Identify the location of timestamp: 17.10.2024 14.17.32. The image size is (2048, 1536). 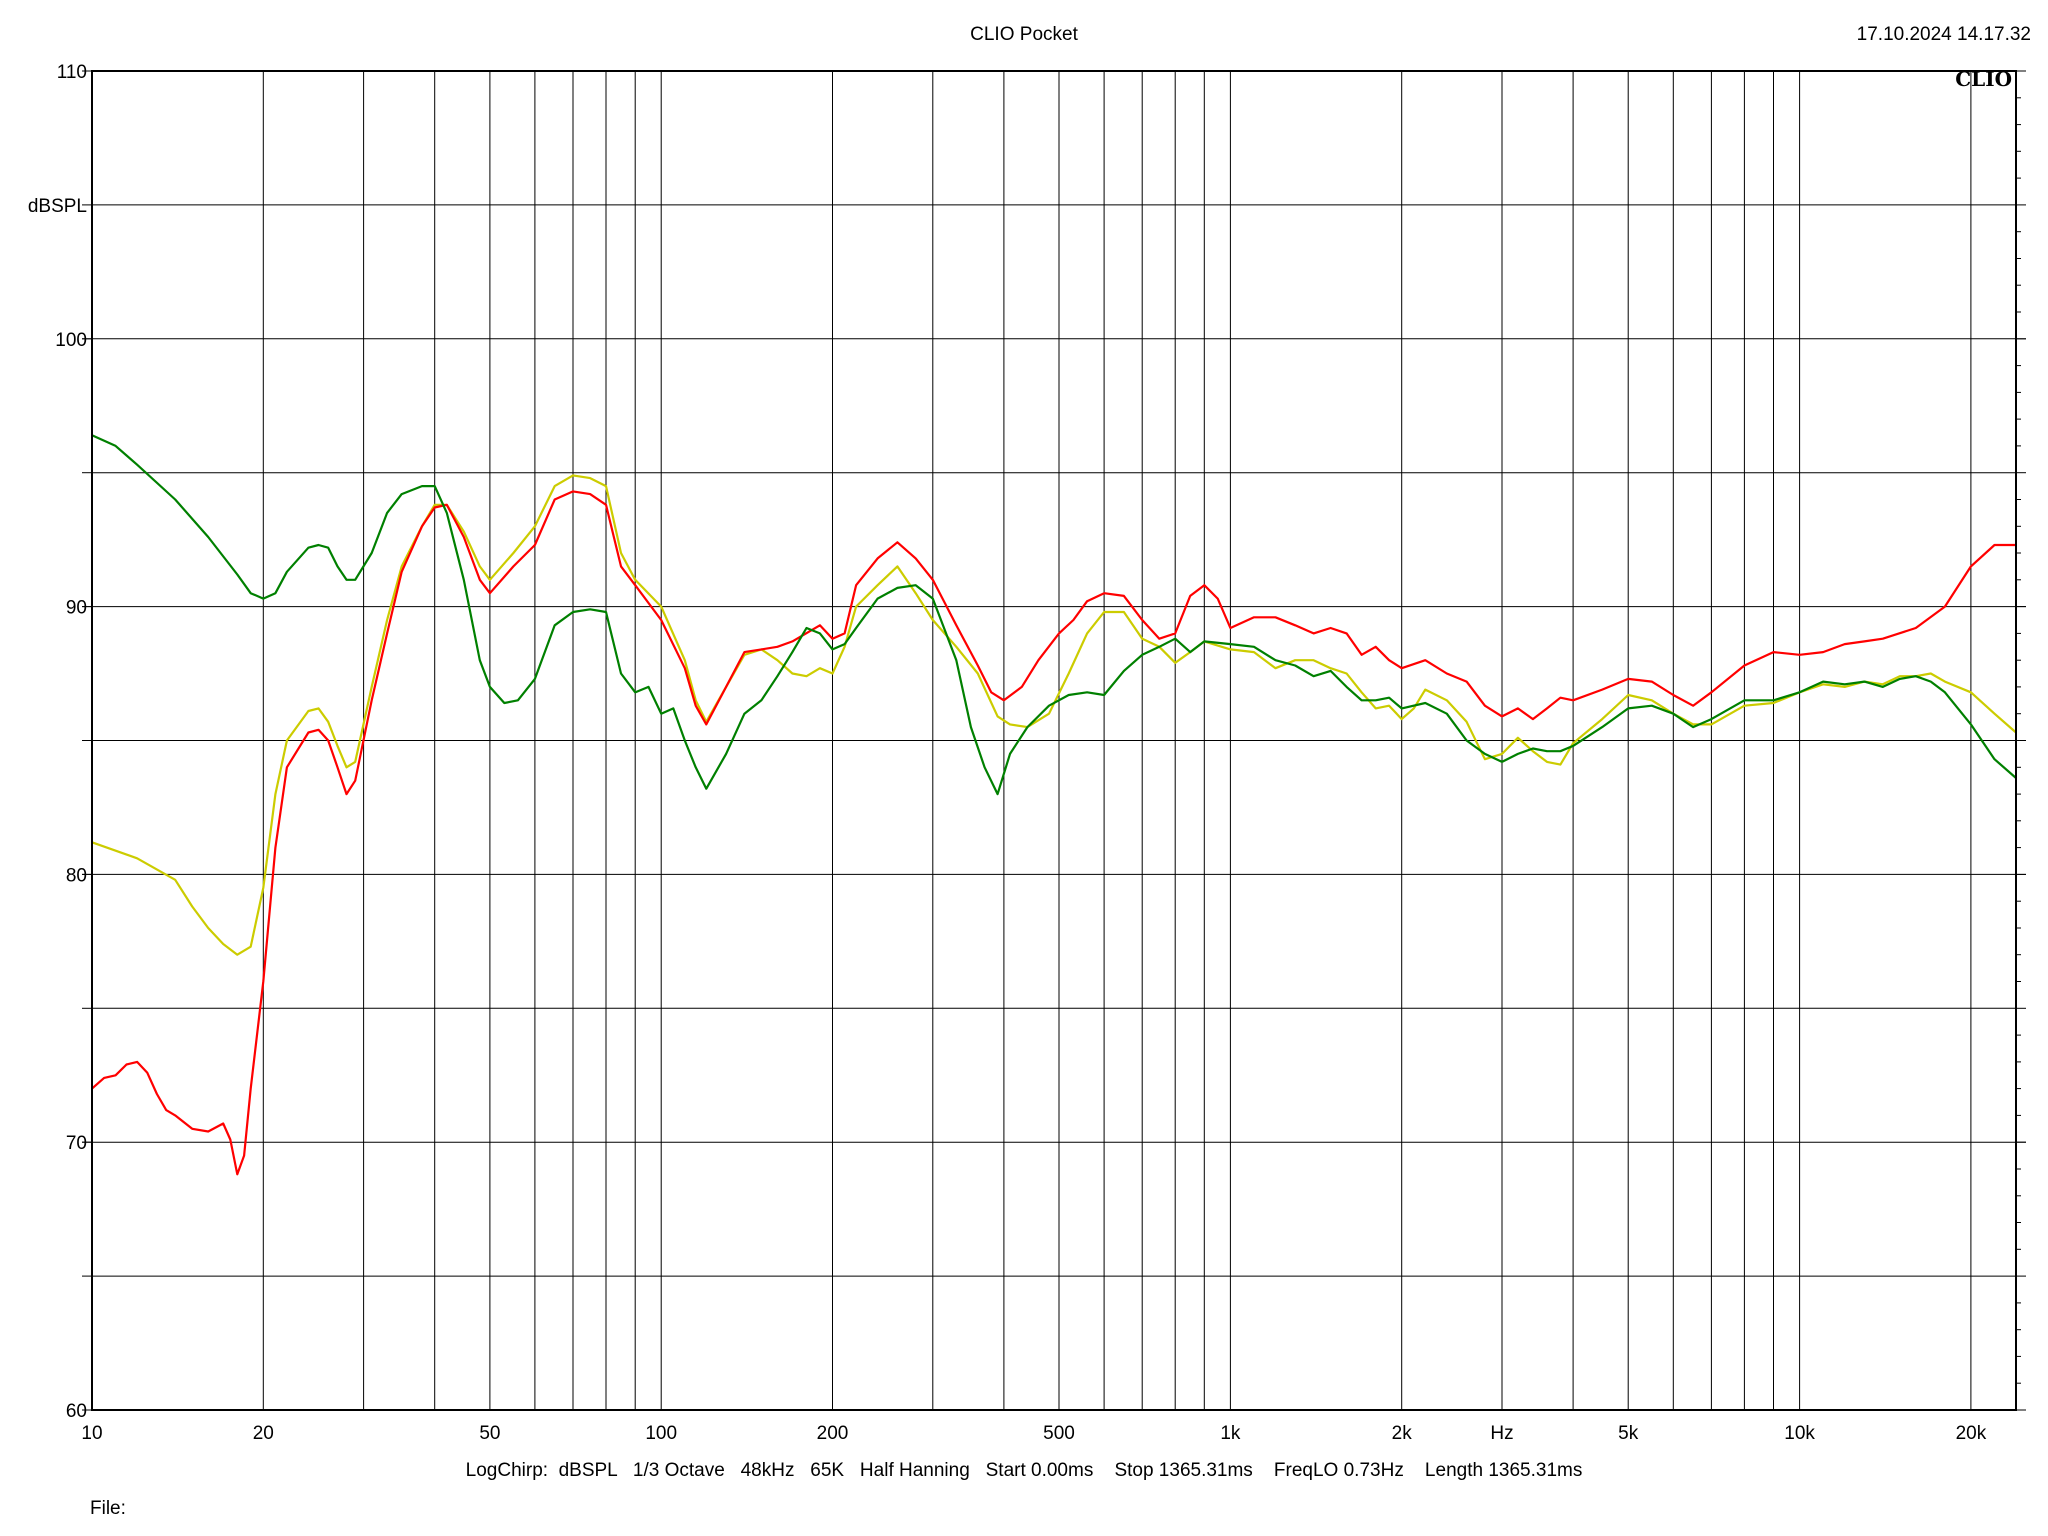
(1943, 34).